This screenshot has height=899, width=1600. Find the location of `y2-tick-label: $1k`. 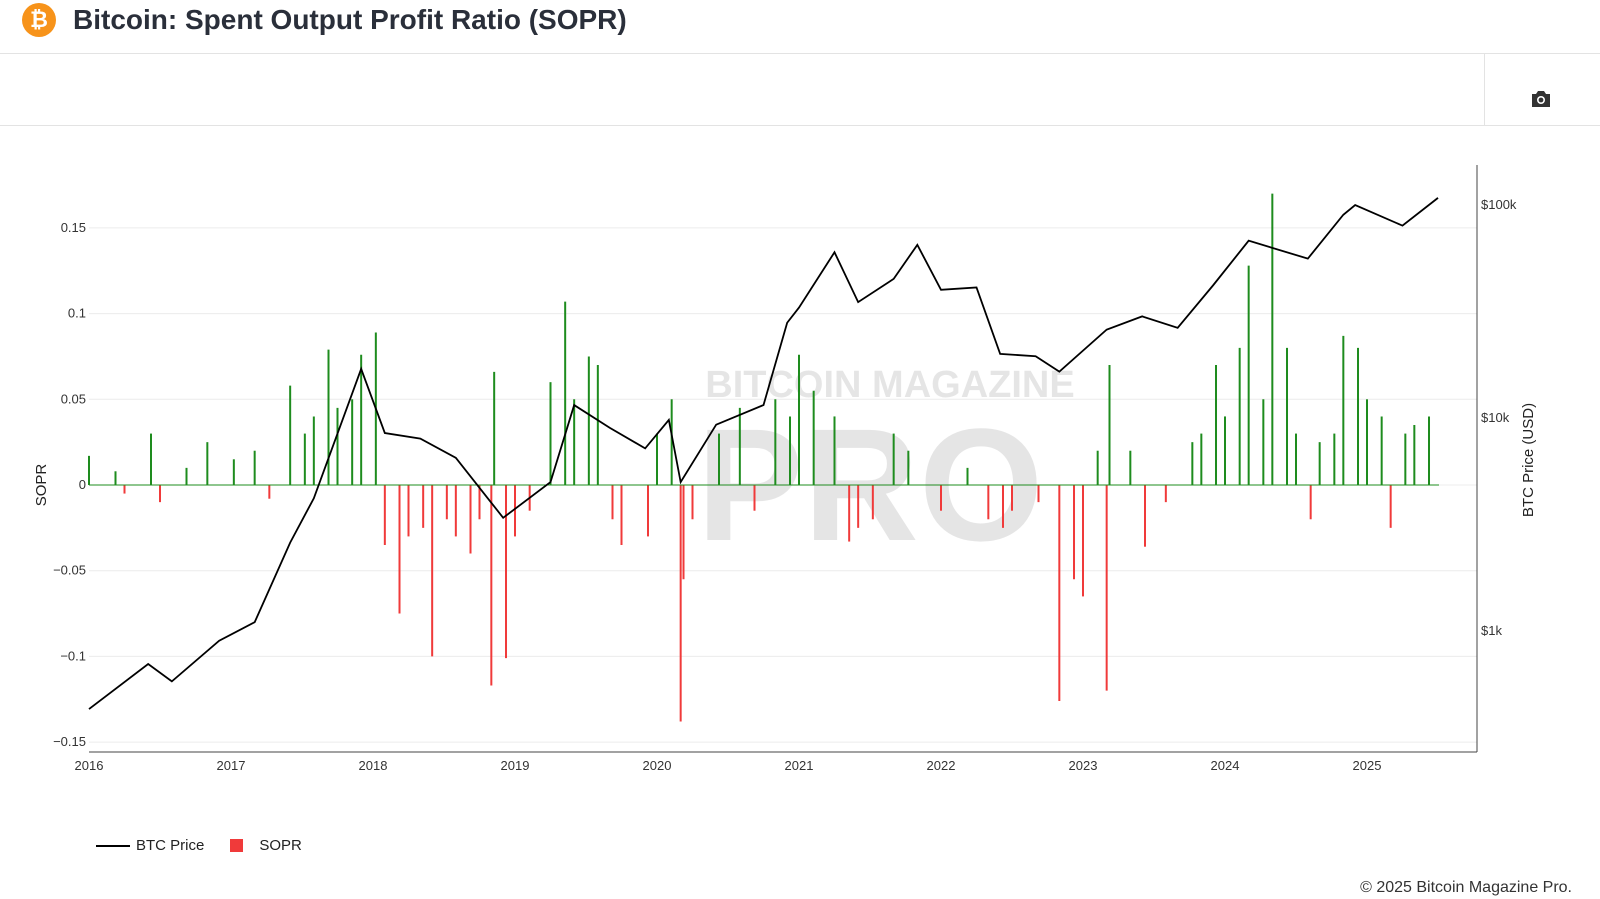

y2-tick-label: $1k is located at coordinates (1491, 630).